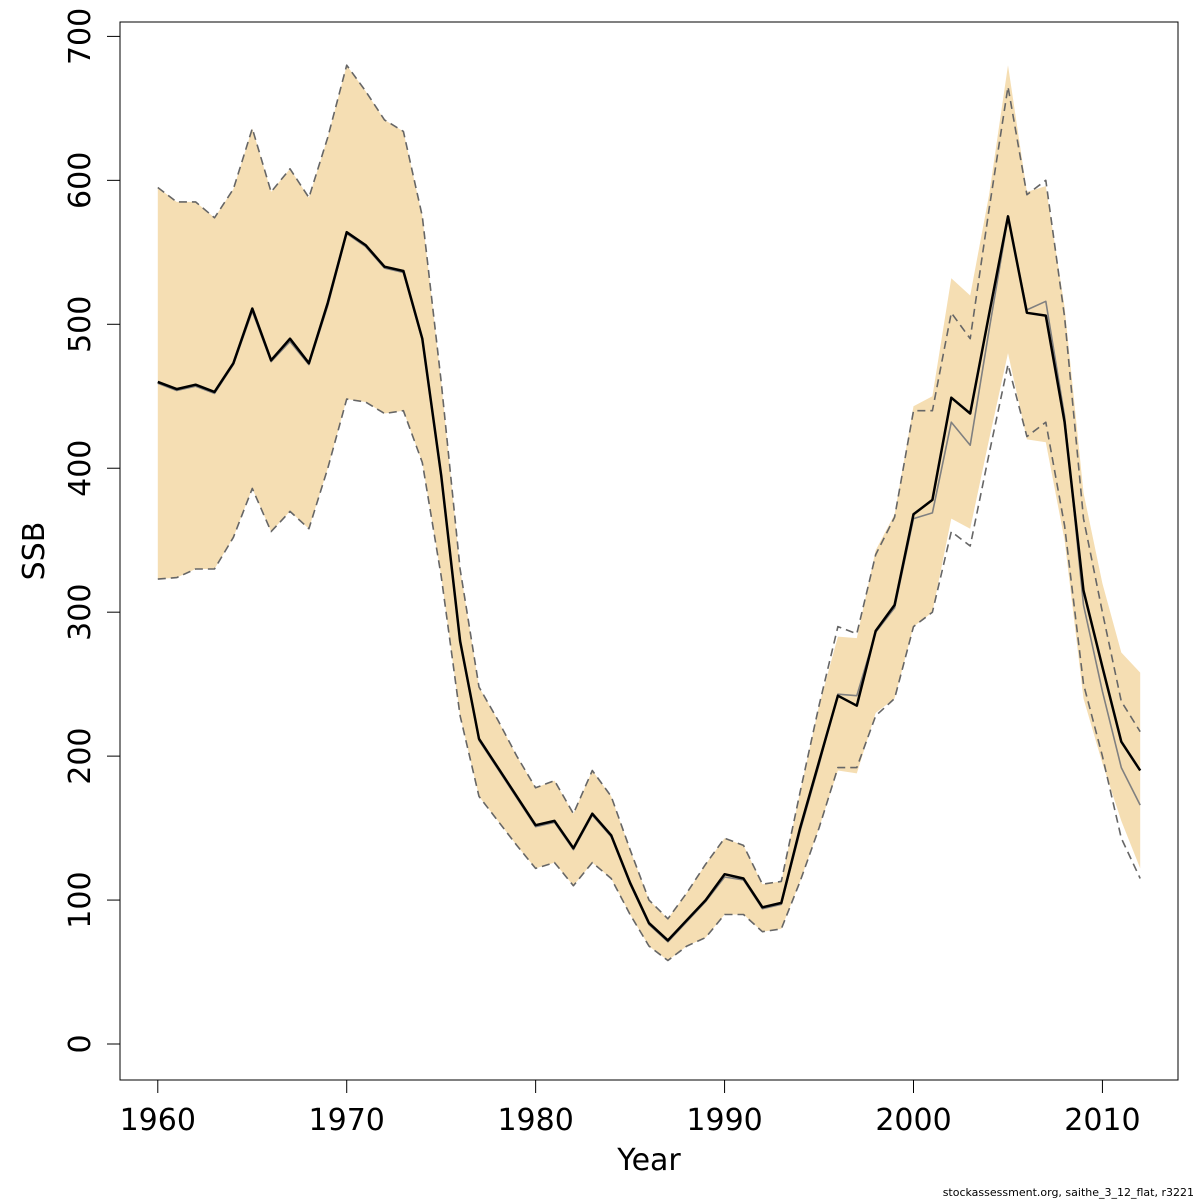 The image size is (1200, 1200). What do you see at coordinates (724, 1120) in the screenshot?
I see `x-tick-label: 1990` at bounding box center [724, 1120].